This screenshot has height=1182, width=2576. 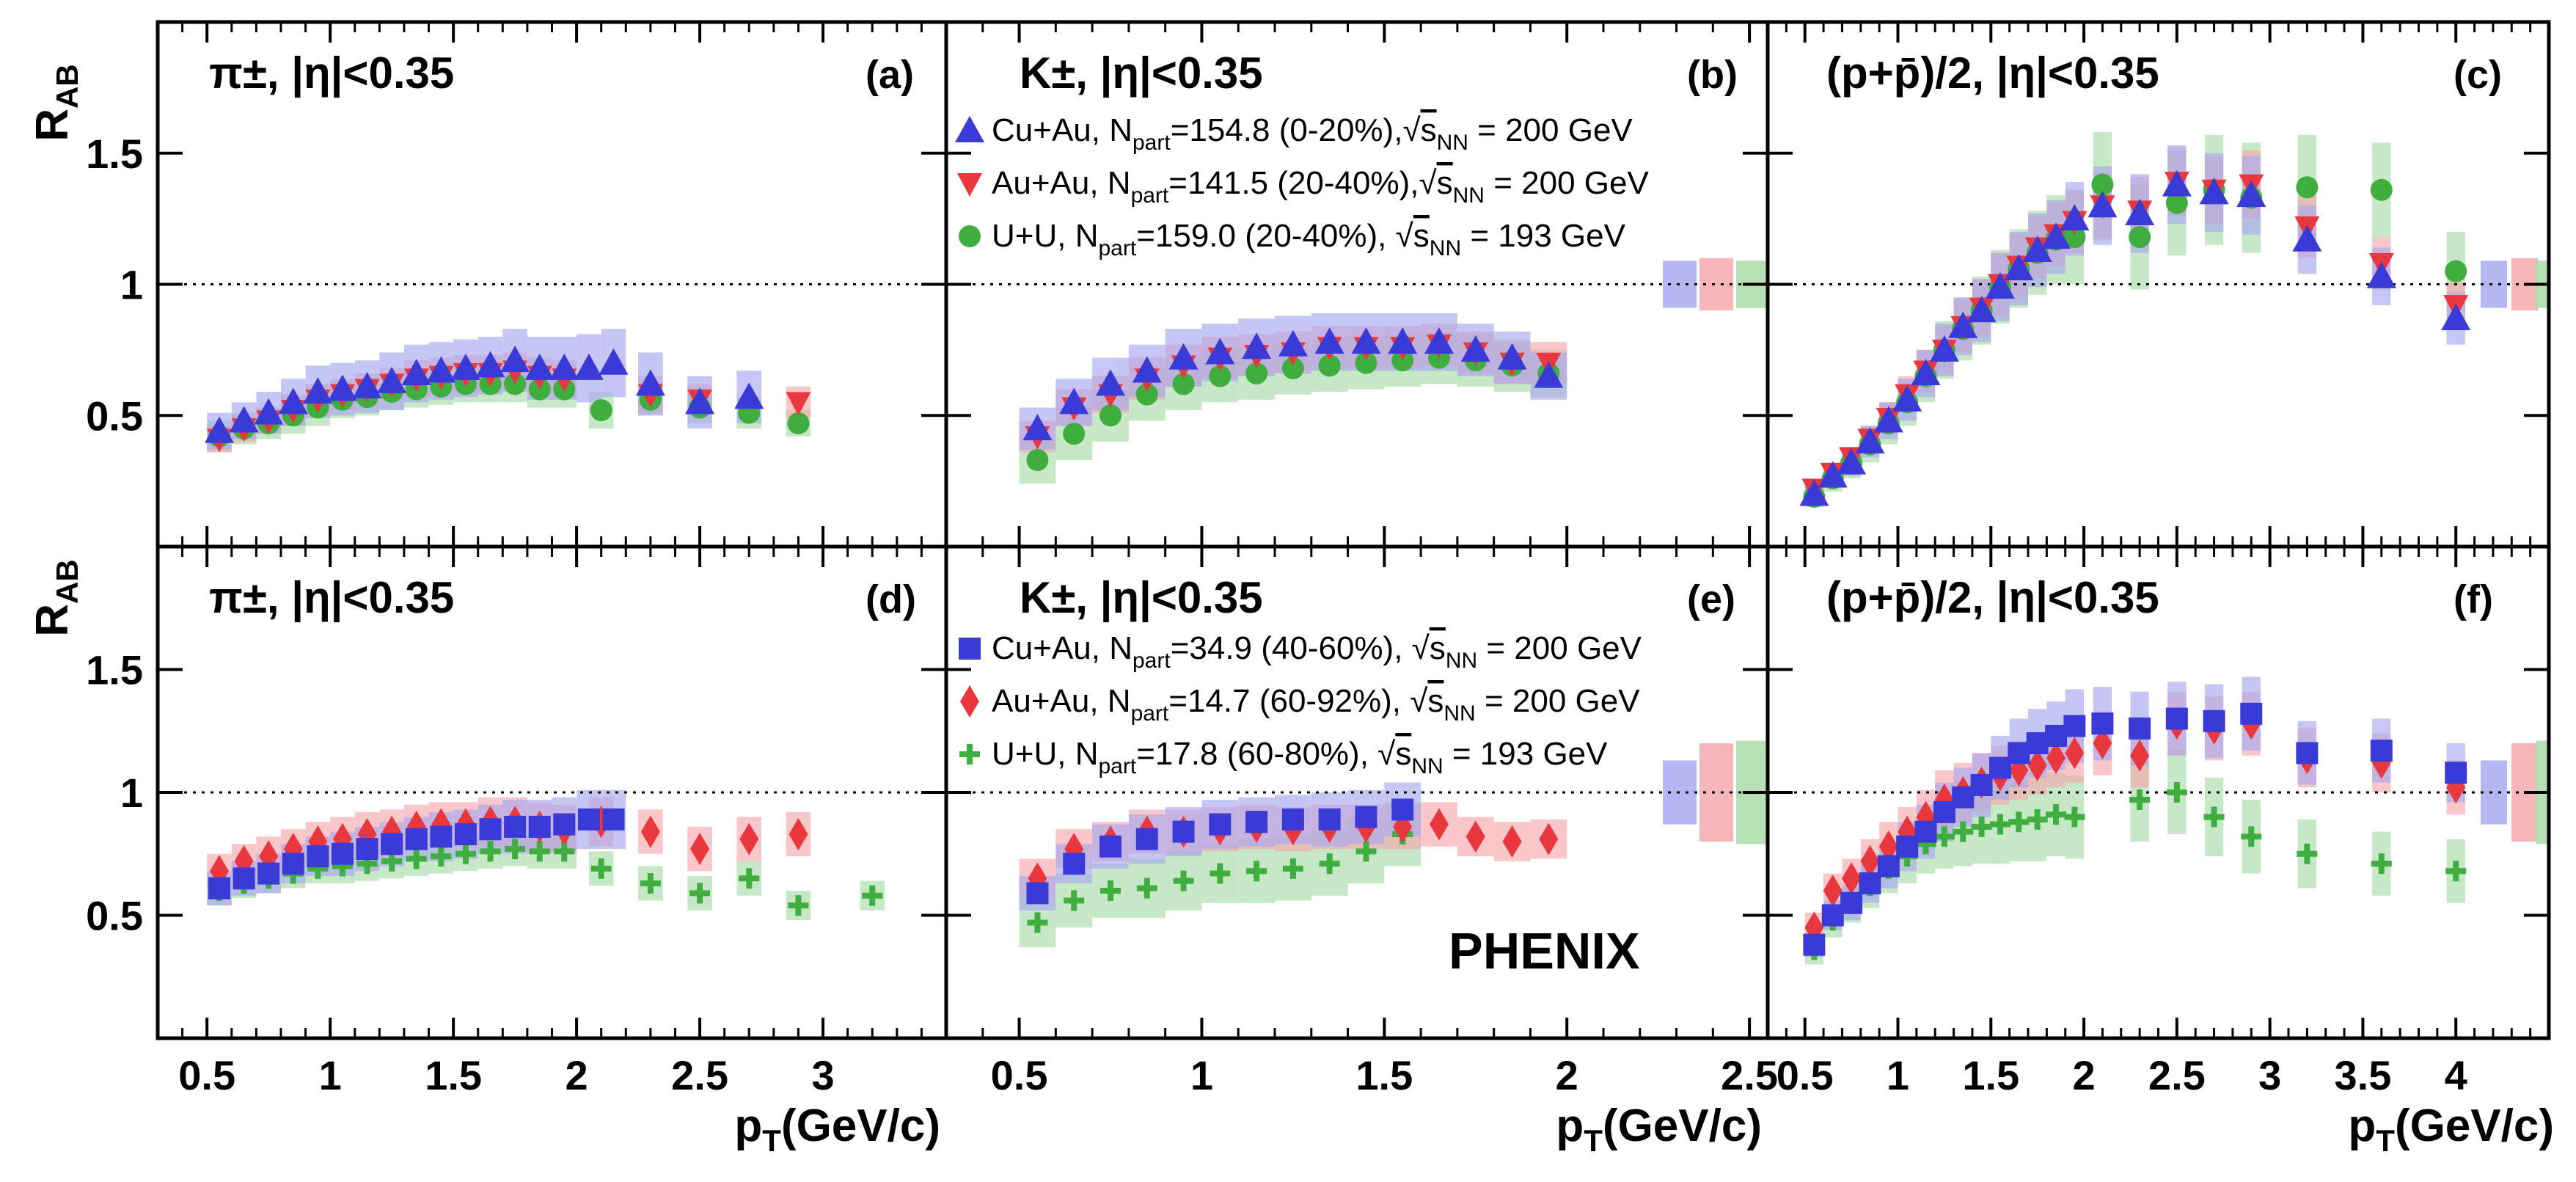 What do you see at coordinates (1045, 754) in the screenshot?
I see `legend-text-part: U+U, N` at bounding box center [1045, 754].